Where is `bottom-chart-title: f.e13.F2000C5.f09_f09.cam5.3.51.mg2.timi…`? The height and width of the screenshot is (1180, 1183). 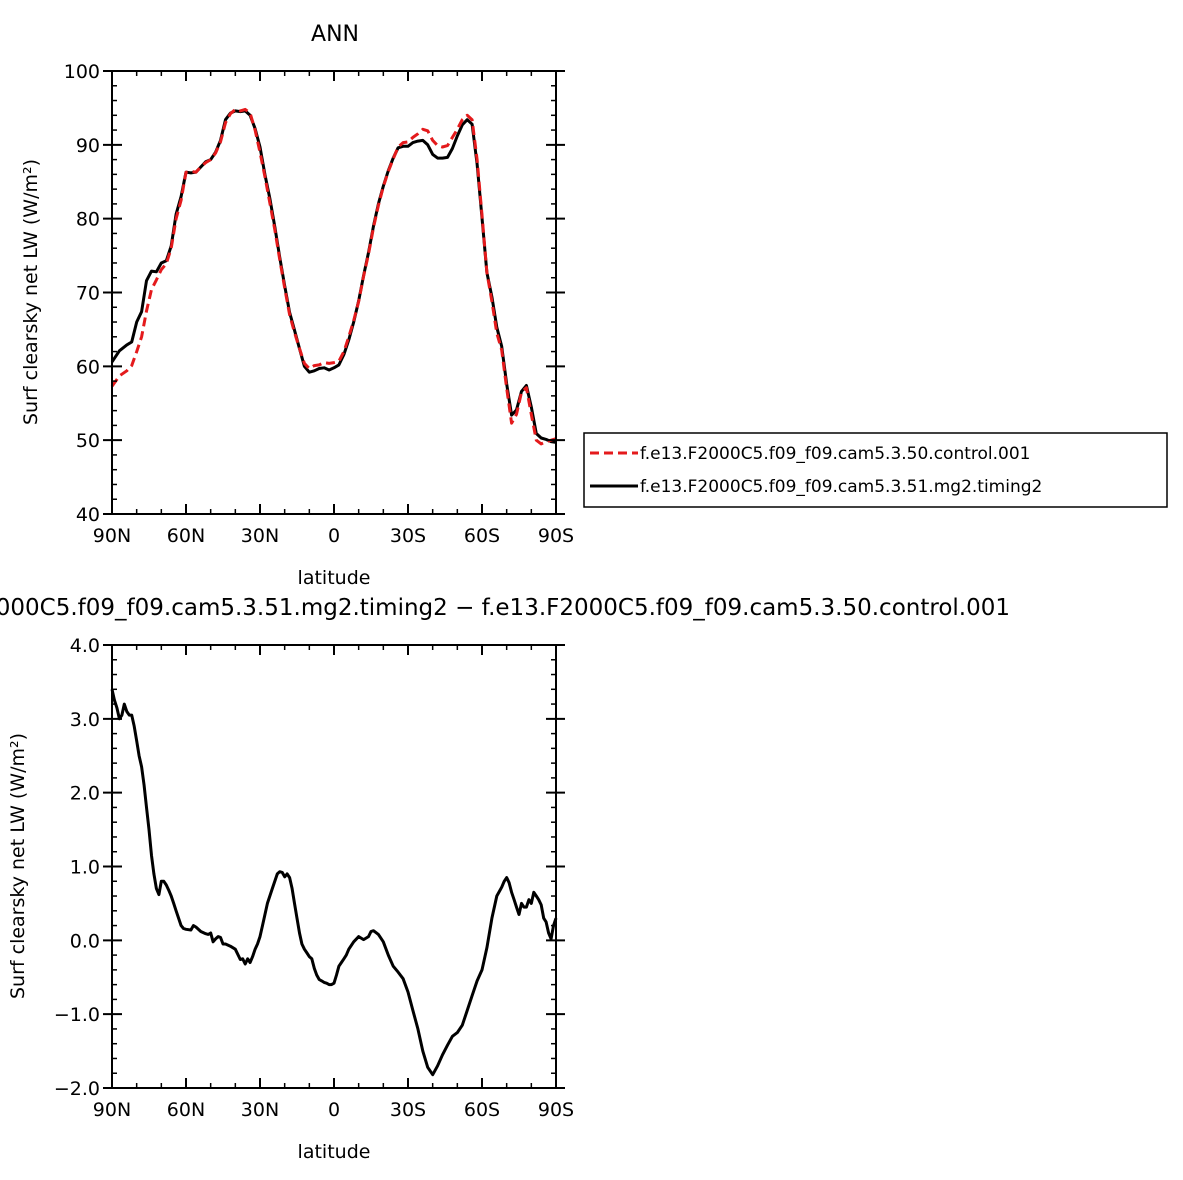 bottom-chart-title: f.e13.F2000C5.f09_f09.cam5.3.51.mg2.timi… is located at coordinates (505, 608).